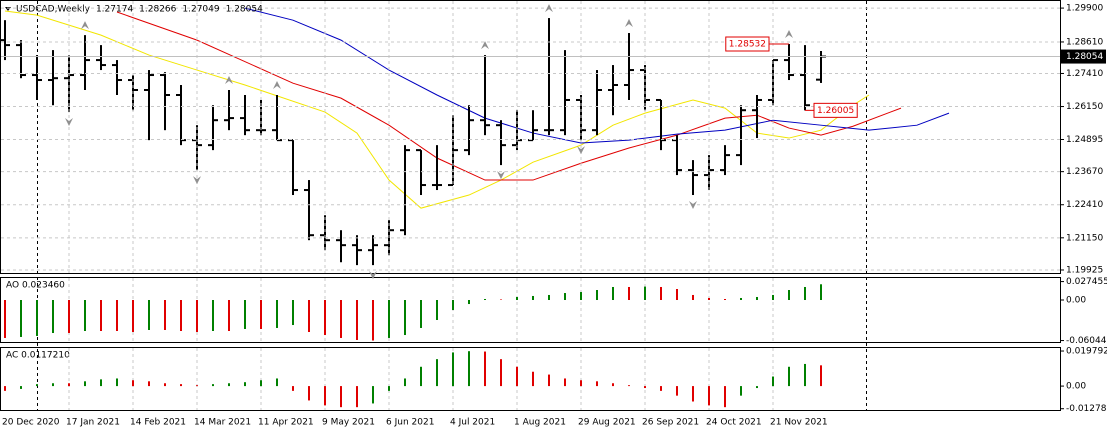  Describe the element at coordinates (1084, 238) in the screenshot. I see `y-tick-label: 1.21150` at that location.